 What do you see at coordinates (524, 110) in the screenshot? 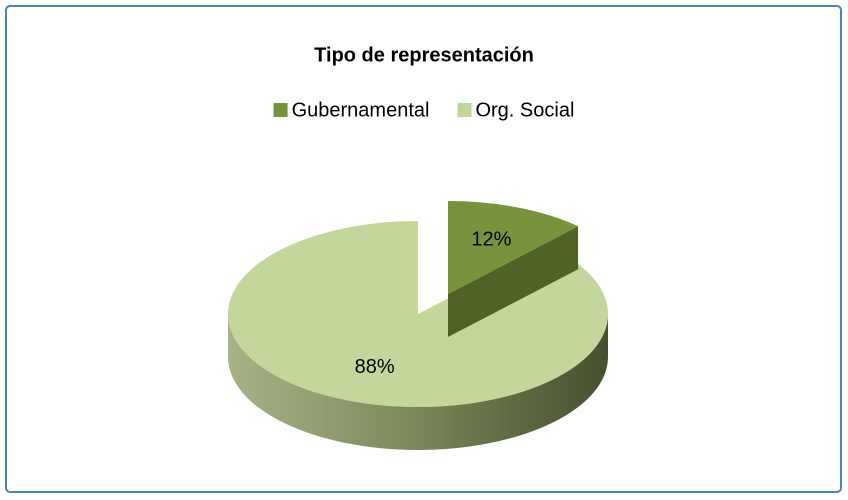
I see `legend-label: Org. Social` at bounding box center [524, 110].